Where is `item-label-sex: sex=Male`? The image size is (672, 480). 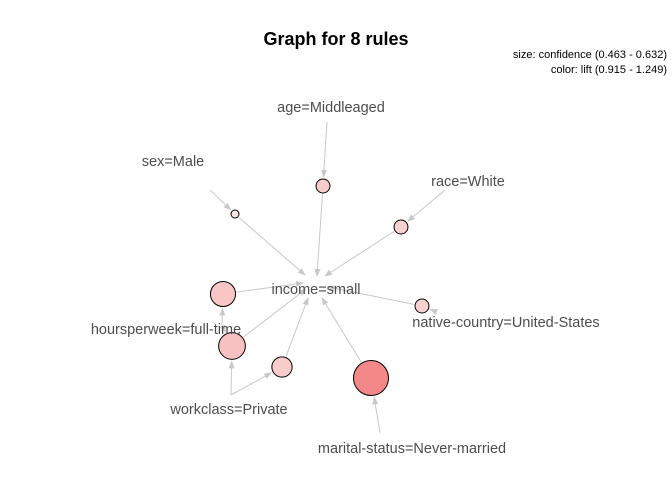 item-label-sex: sex=Male is located at coordinates (173, 162).